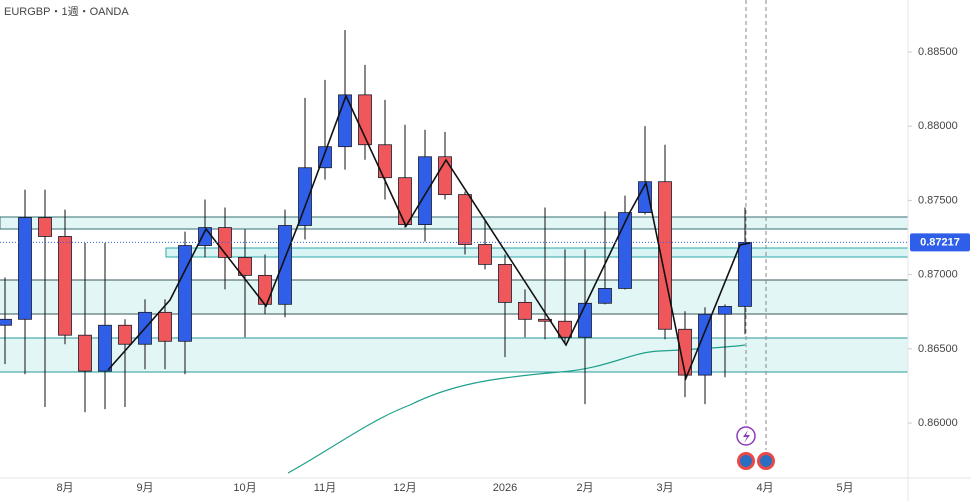 The width and height of the screenshot is (971, 501). I want to click on y-tick-label: 0.86500, so click(938, 349).